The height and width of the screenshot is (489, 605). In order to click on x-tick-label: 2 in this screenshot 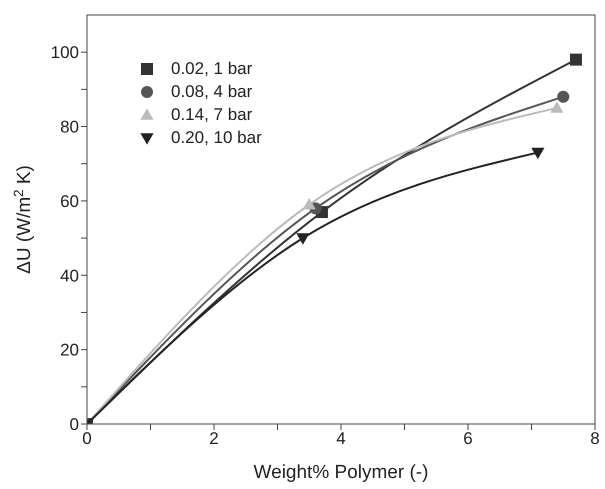, I will do `click(214, 438)`.